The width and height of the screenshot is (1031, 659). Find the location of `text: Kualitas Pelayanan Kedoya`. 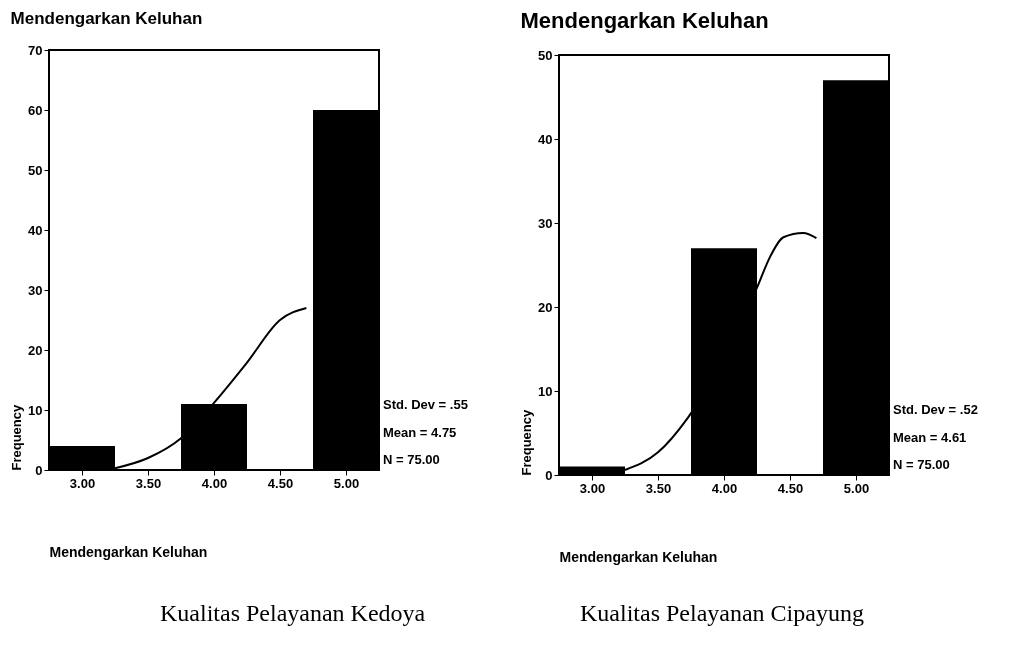

text: Kualitas Pelayanan Kedoya is located at coordinates (293, 613).